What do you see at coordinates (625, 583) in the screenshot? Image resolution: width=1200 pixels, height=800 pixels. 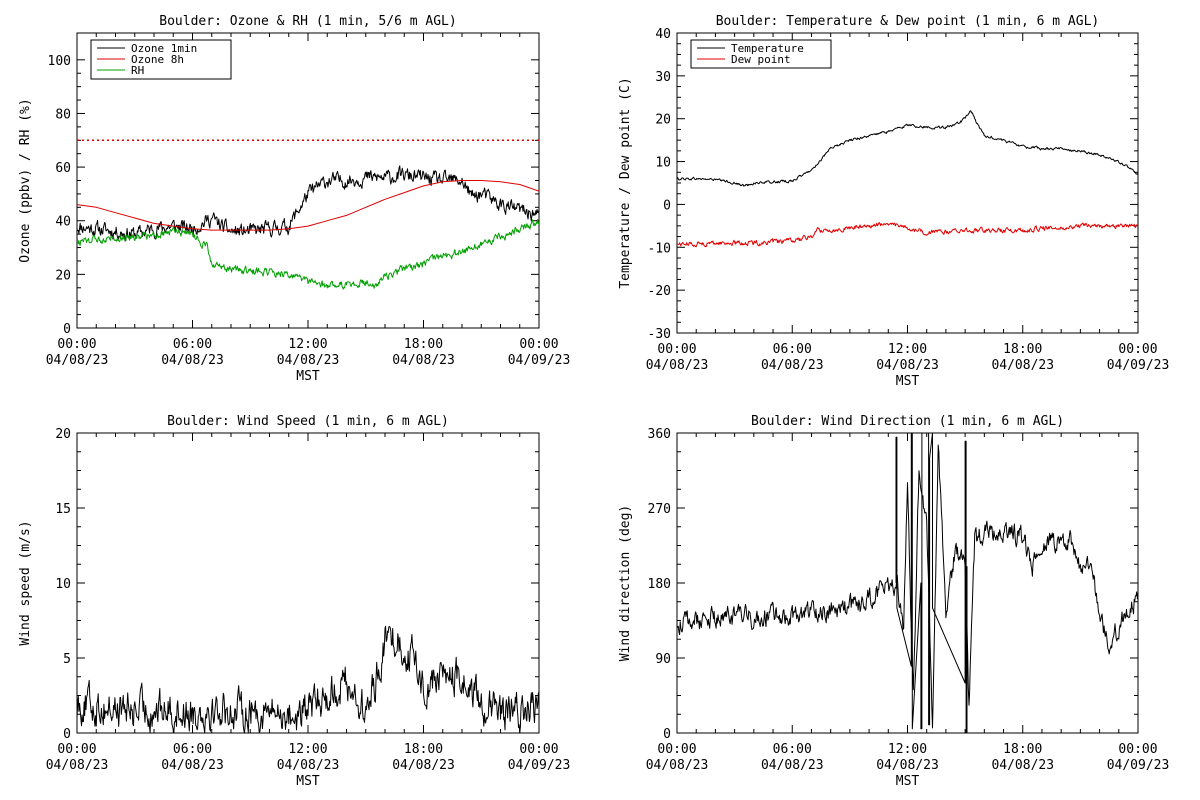 I see `y-axis-label: Wind direction (deg)` at bounding box center [625, 583].